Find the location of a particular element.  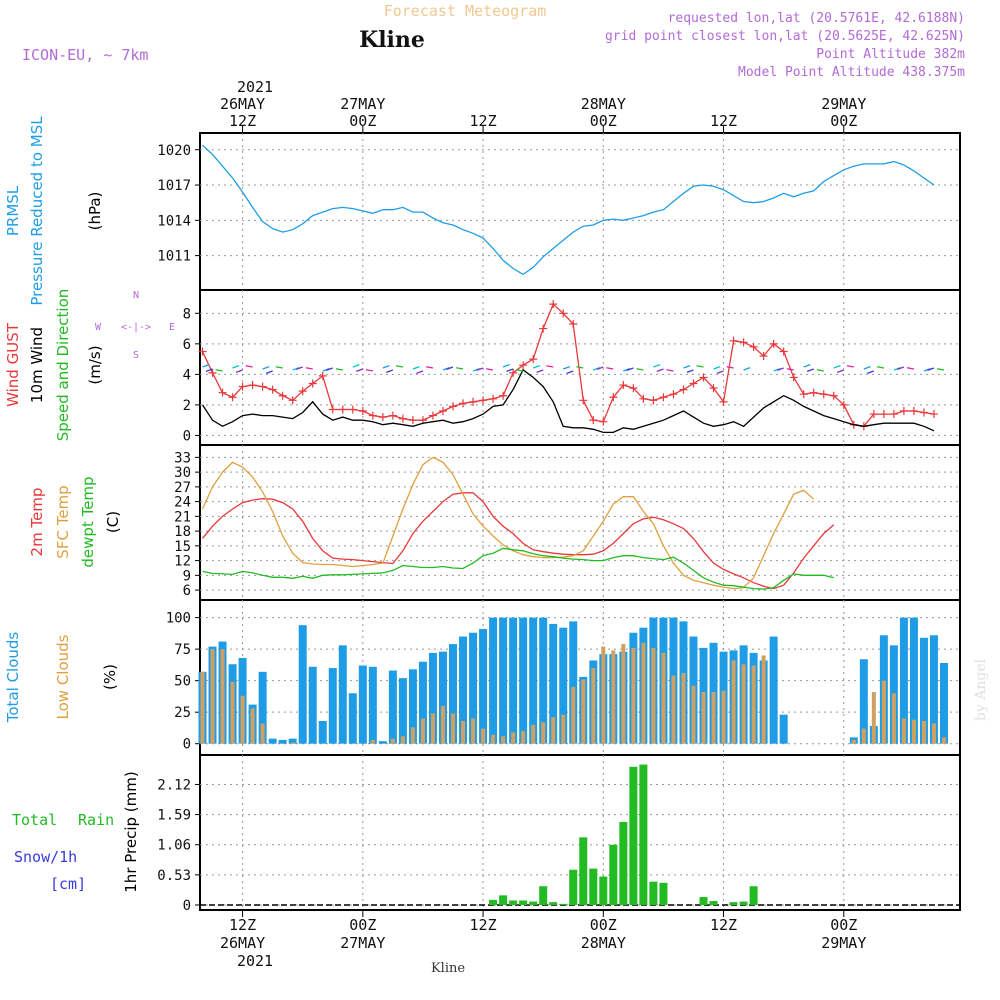

author-credit: by Angel is located at coordinates (981, 689).